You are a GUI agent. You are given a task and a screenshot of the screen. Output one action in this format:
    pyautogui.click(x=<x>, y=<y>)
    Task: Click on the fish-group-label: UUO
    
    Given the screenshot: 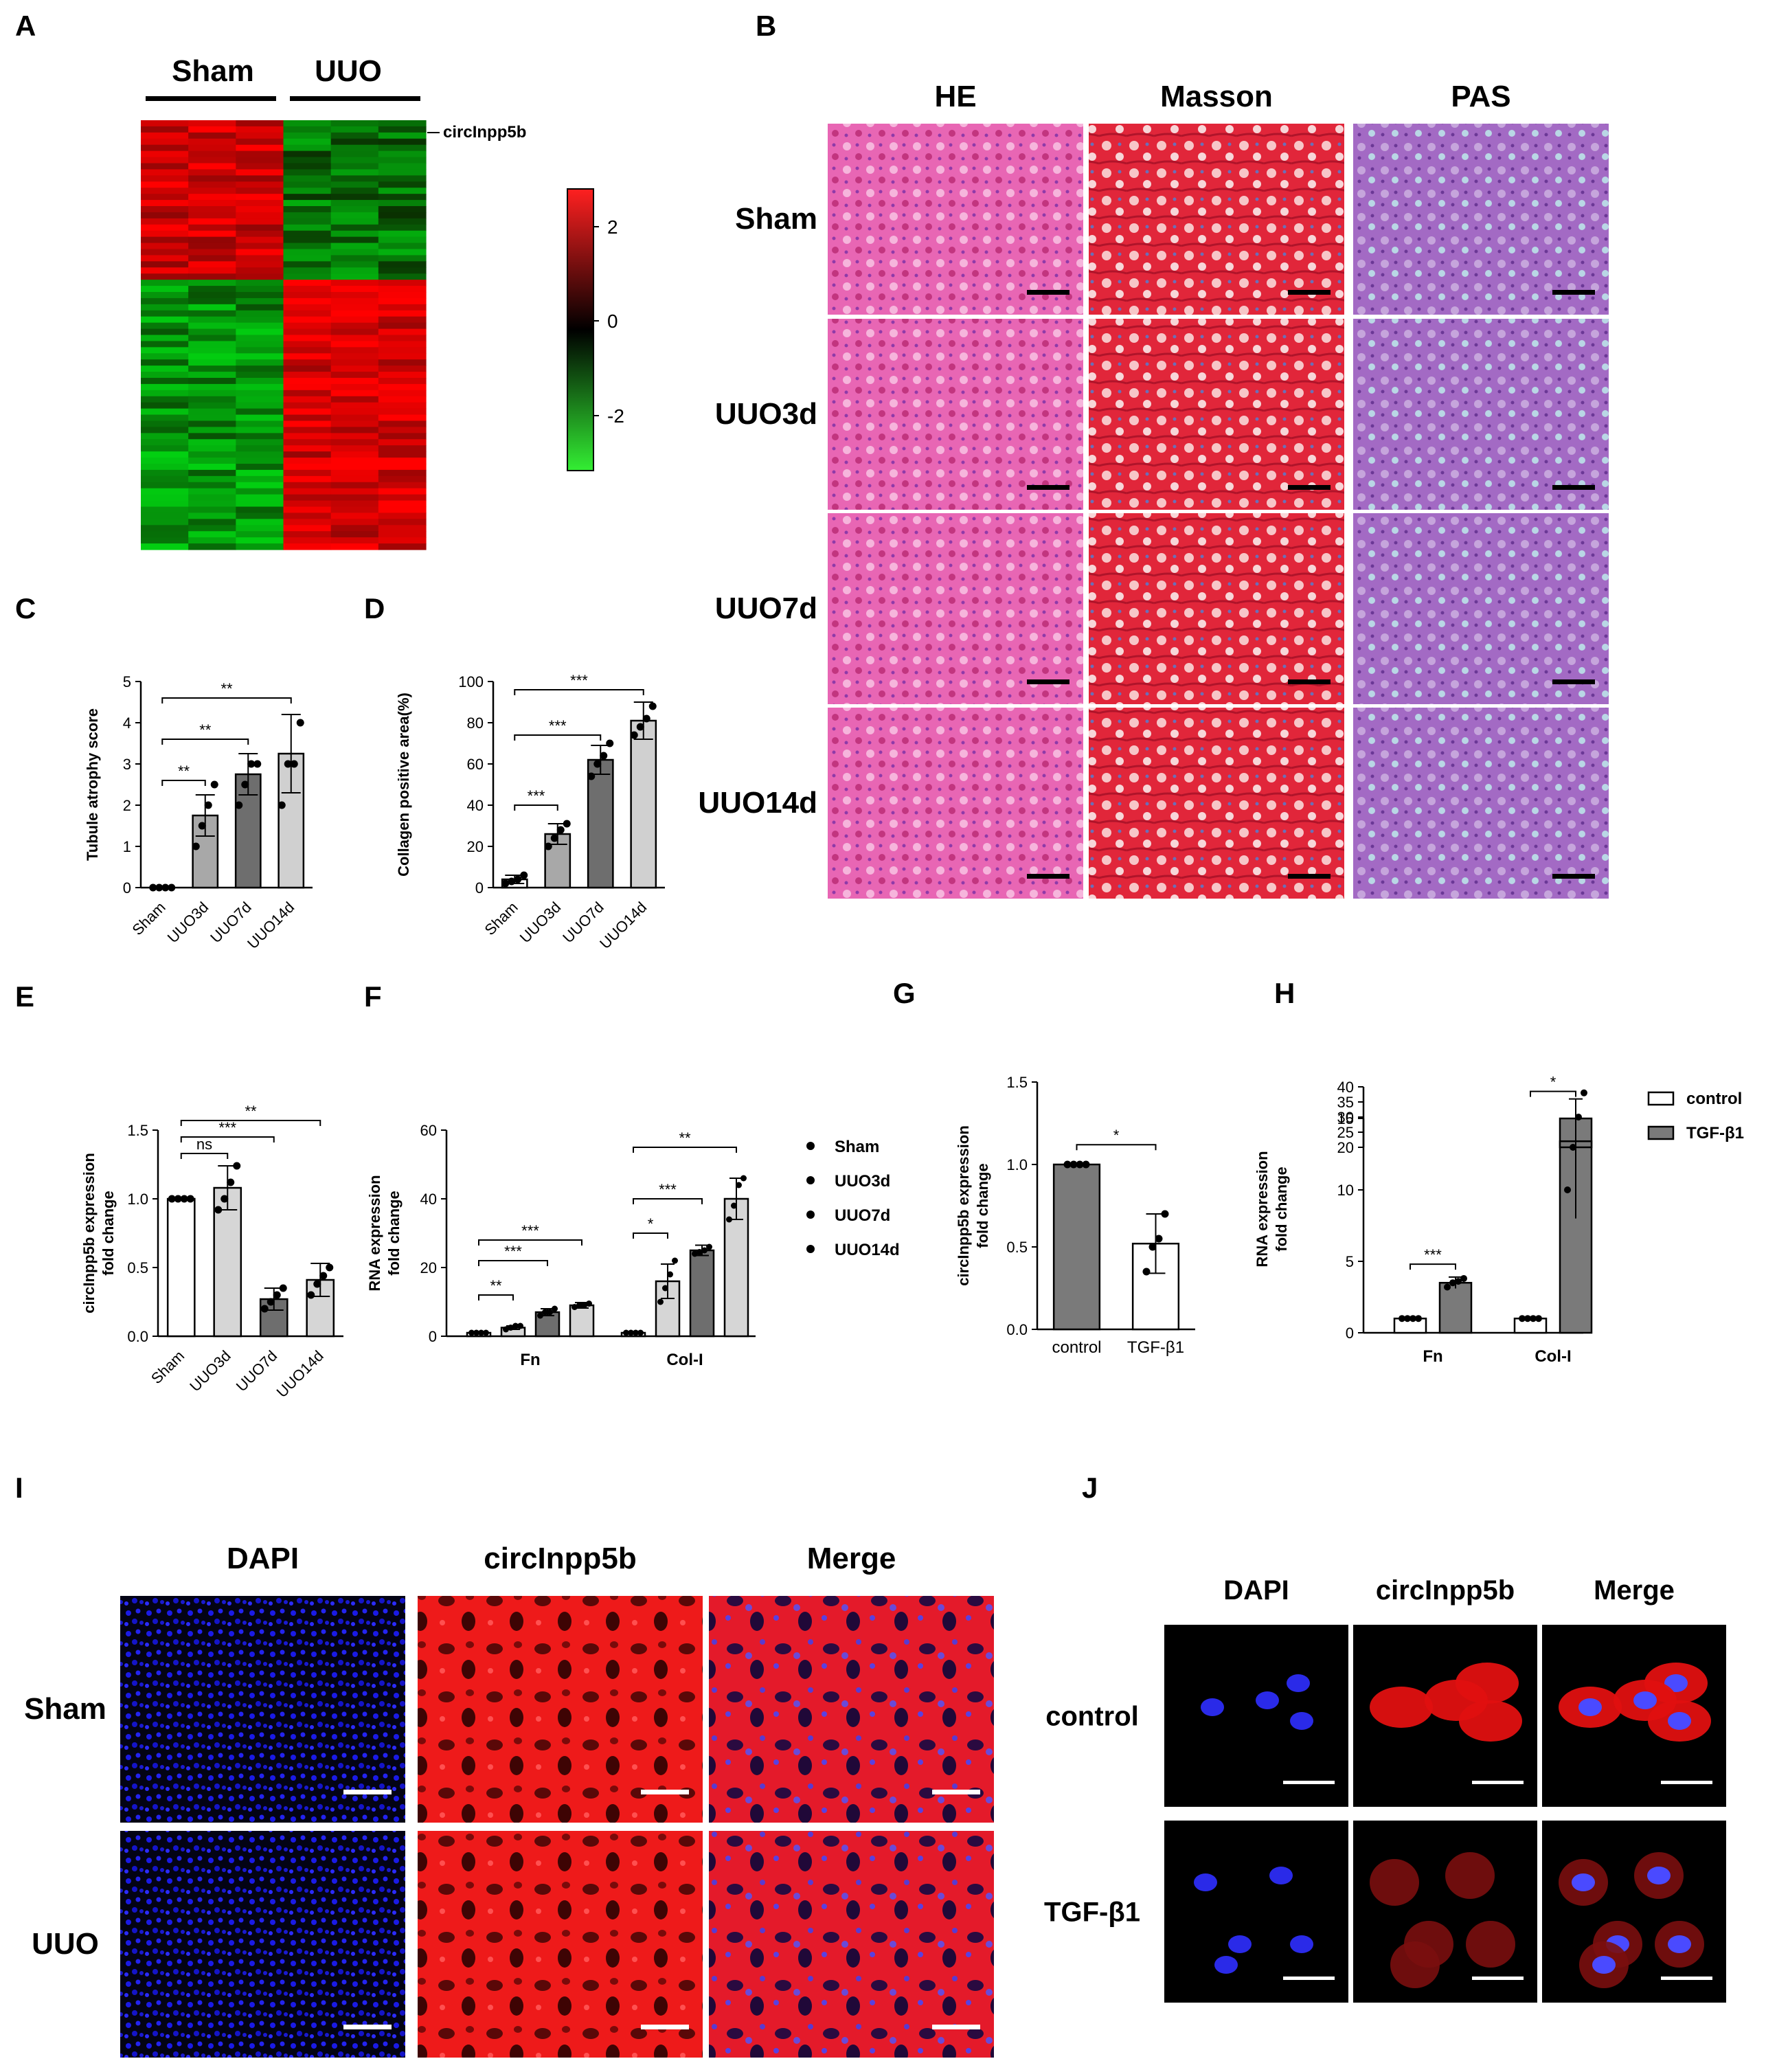 What is the action you would take?
    pyautogui.click(x=65, y=1944)
    